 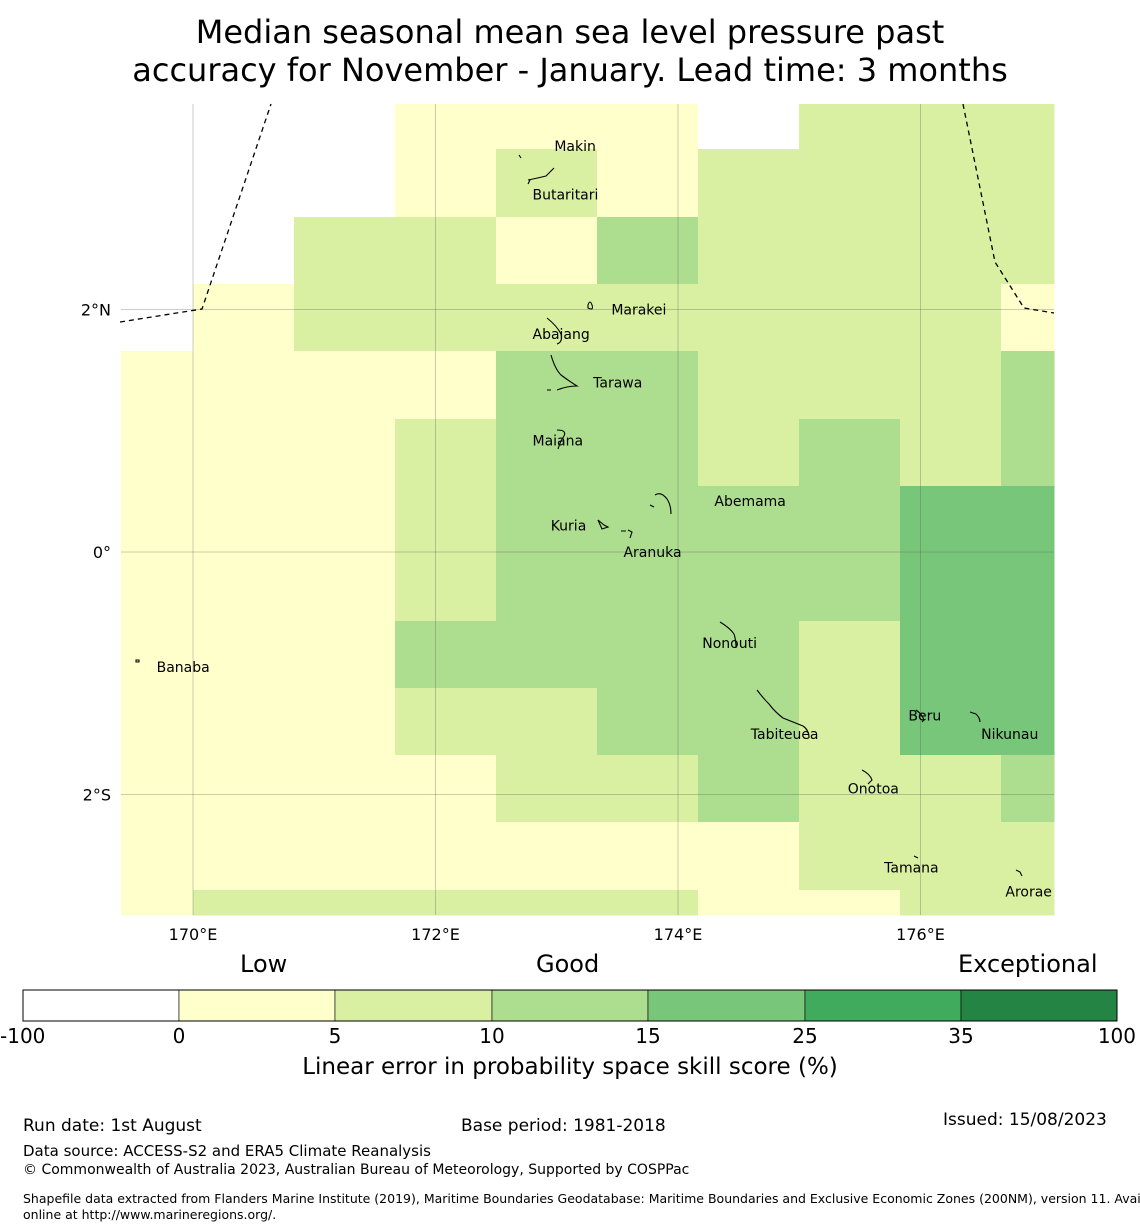 I want to click on place-label-maiana: Maiana, so click(x=558, y=441).